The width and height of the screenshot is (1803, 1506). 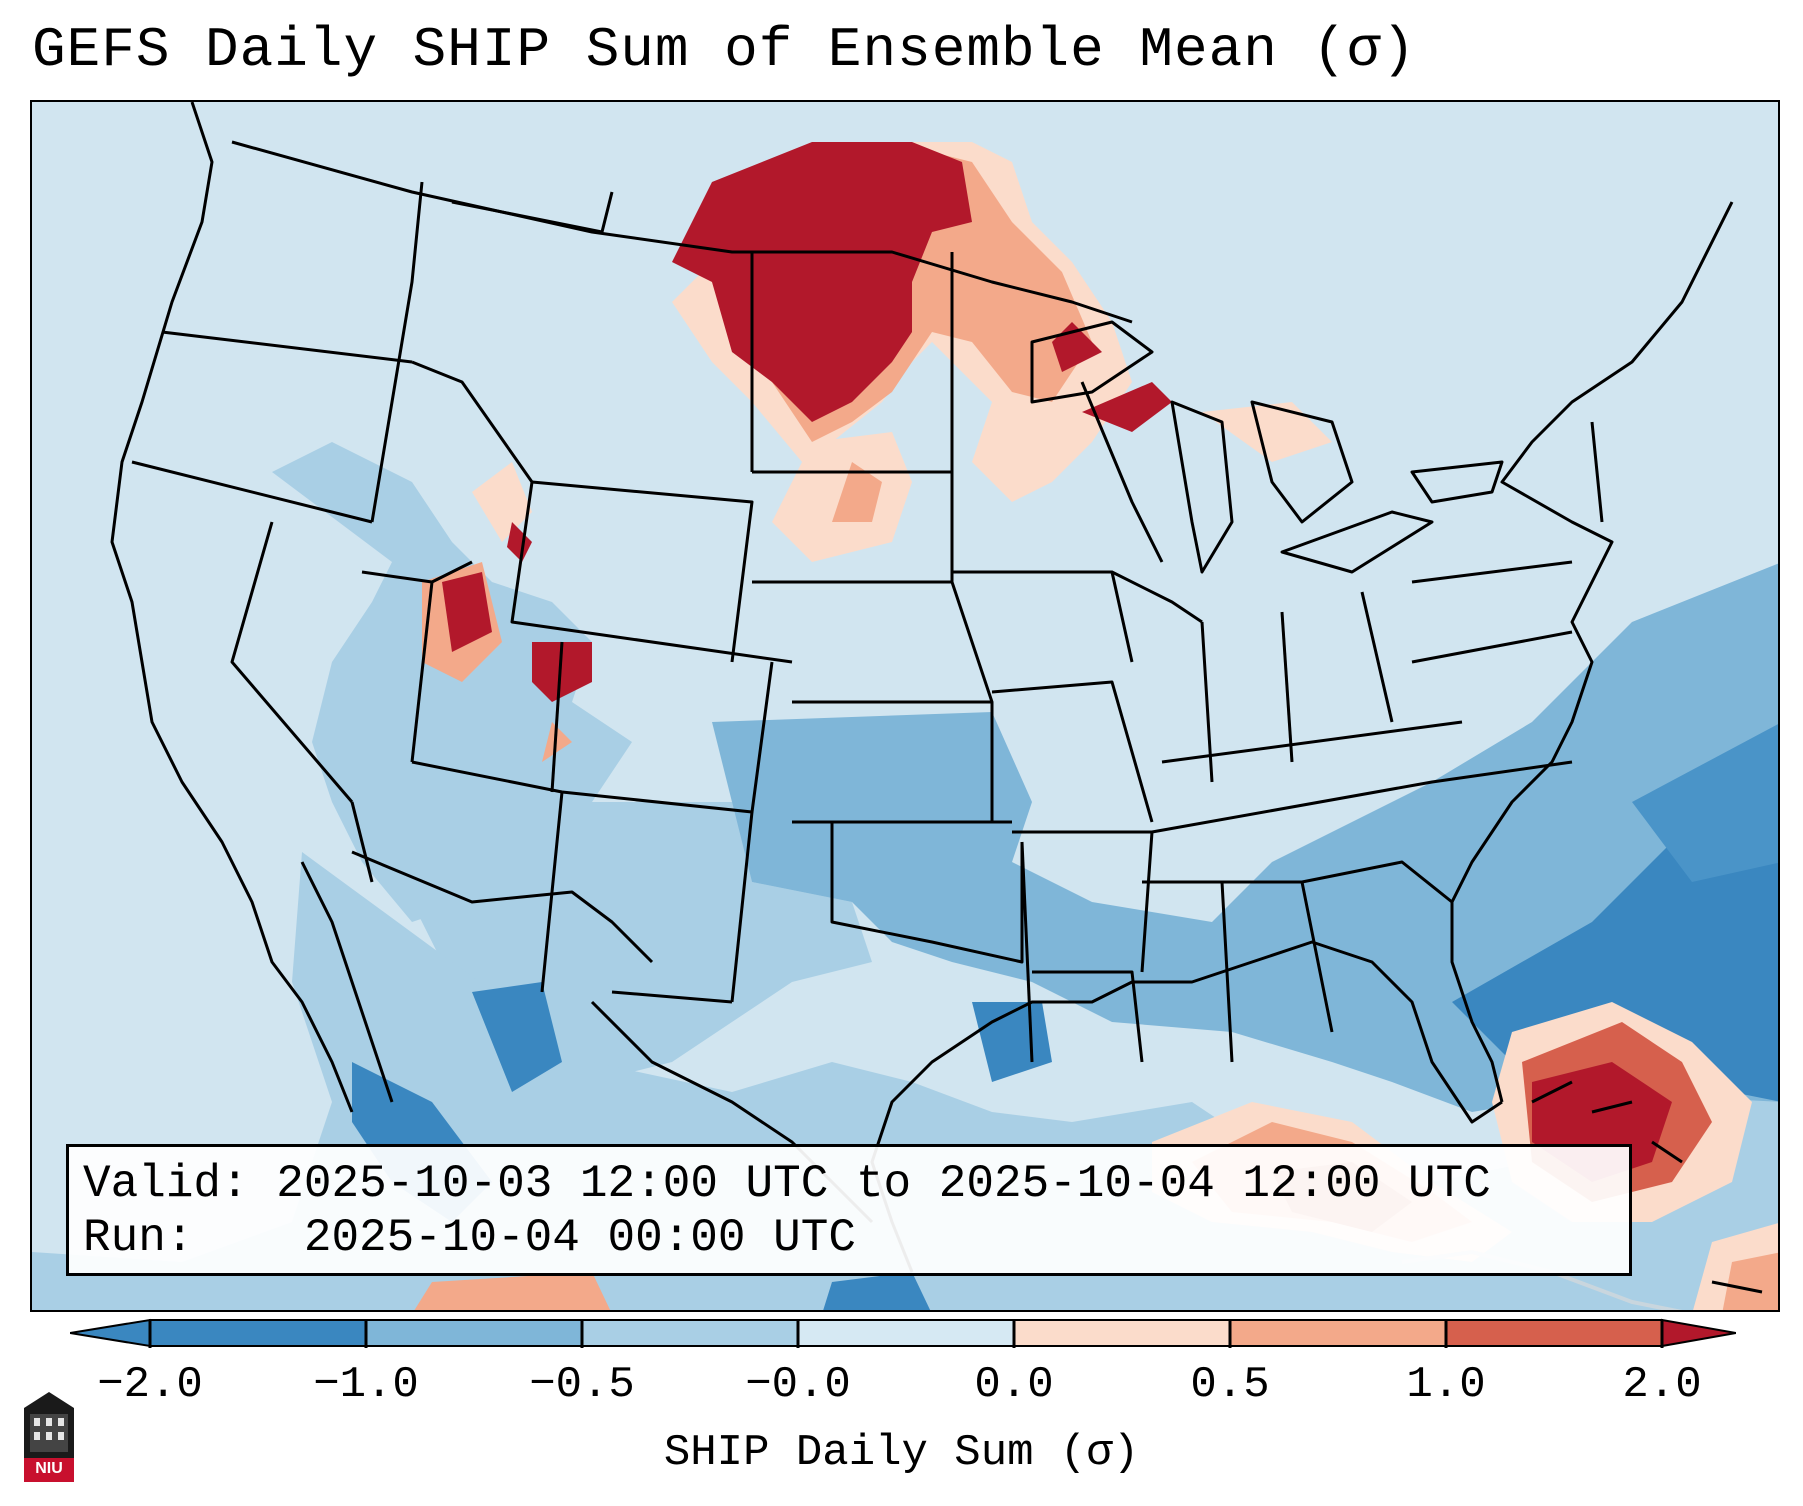 What do you see at coordinates (742, 907) in the screenshot?
I see `state-line-nm-tx` at bounding box center [742, 907].